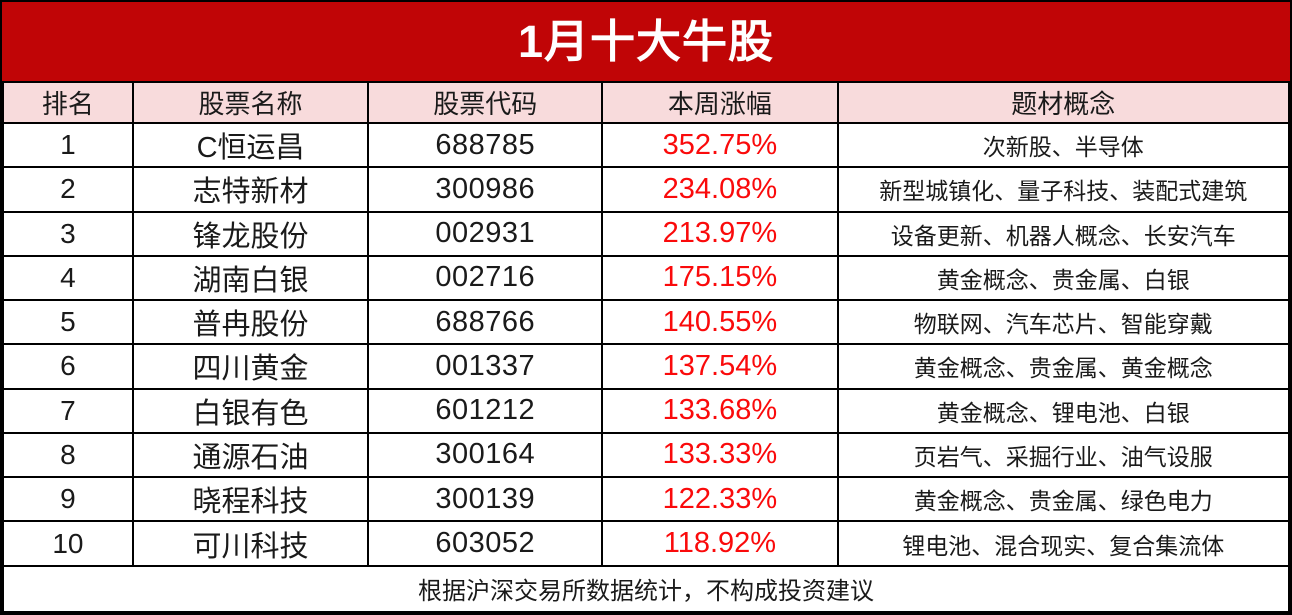 The height and width of the screenshot is (615, 1292). I want to click on table-row: 8 通源石油 300164 133.33% 页岩气、采掘行业、油气设服, so click(646, 455).